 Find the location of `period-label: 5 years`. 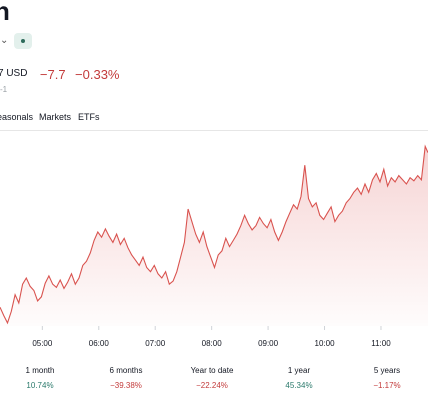

period-label: 5 years is located at coordinates (387, 370).